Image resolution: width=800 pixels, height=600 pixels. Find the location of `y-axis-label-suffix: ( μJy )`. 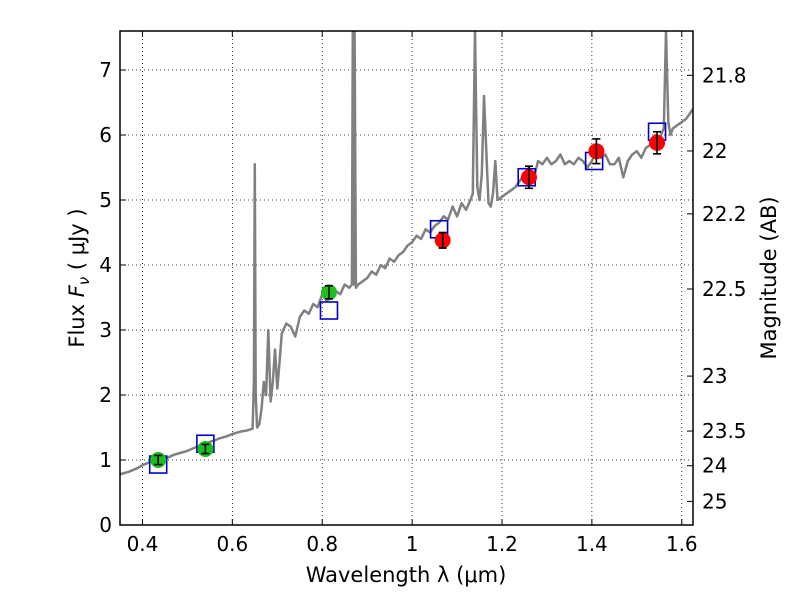

y-axis-label-suffix: ( μJy ) is located at coordinates (77, 242).